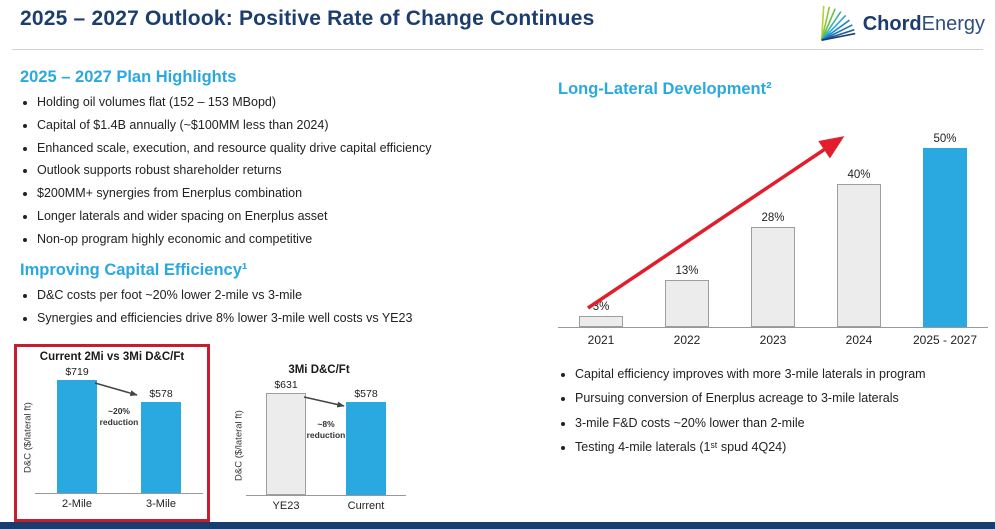  I want to click on bar-value-label: 28%, so click(773, 218).